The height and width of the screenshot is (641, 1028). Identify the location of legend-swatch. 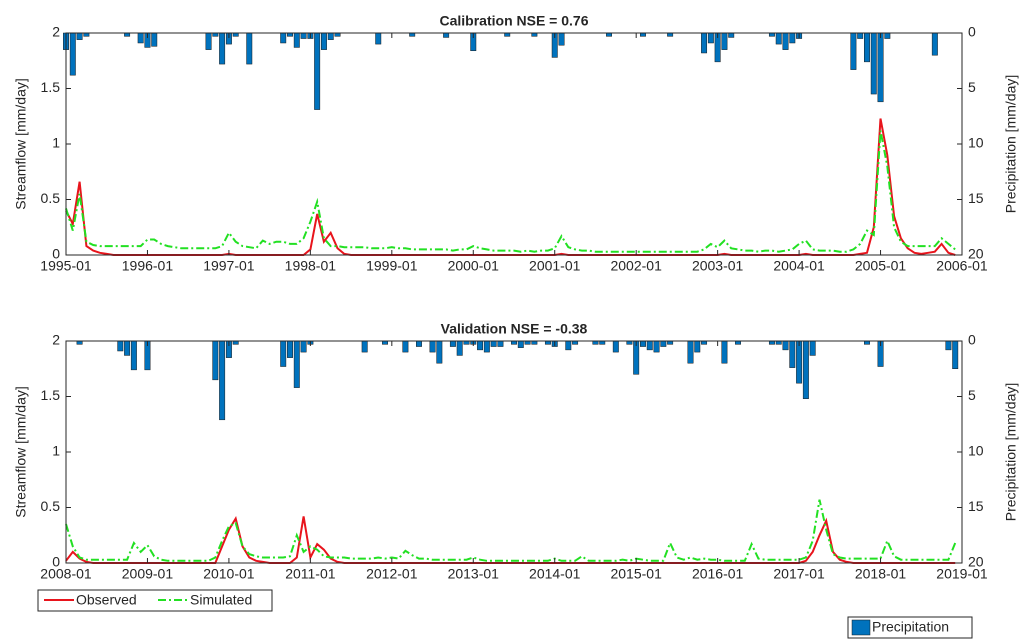
(861, 627).